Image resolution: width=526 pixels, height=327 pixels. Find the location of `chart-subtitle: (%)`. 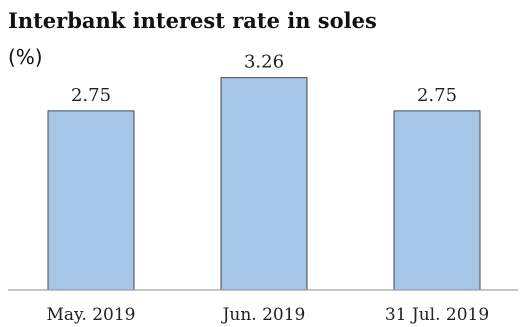

chart-subtitle: (%) is located at coordinates (25, 57).